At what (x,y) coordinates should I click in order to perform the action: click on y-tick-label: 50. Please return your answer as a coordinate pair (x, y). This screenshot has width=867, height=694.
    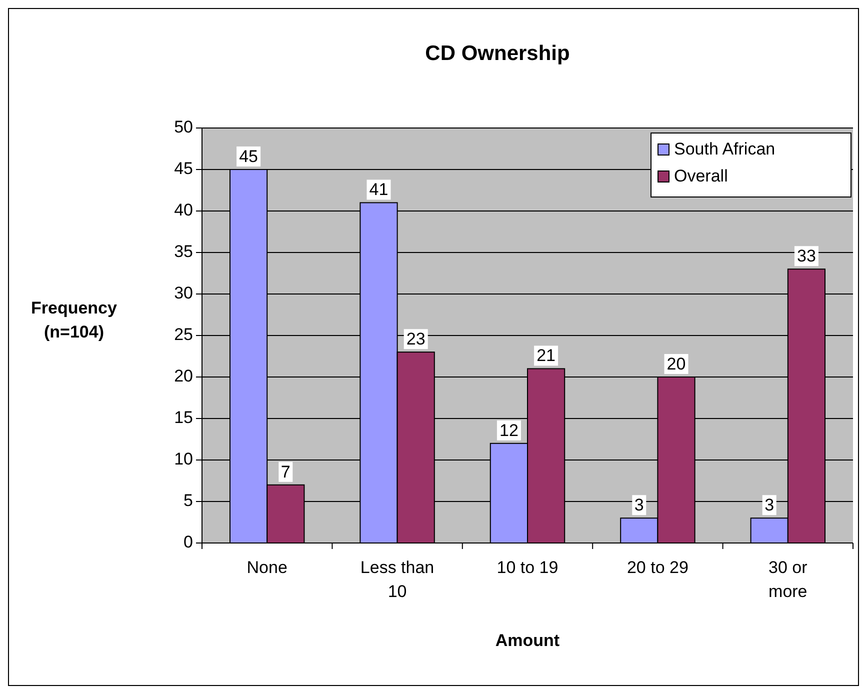
    Looking at the image, I should click on (183, 126).